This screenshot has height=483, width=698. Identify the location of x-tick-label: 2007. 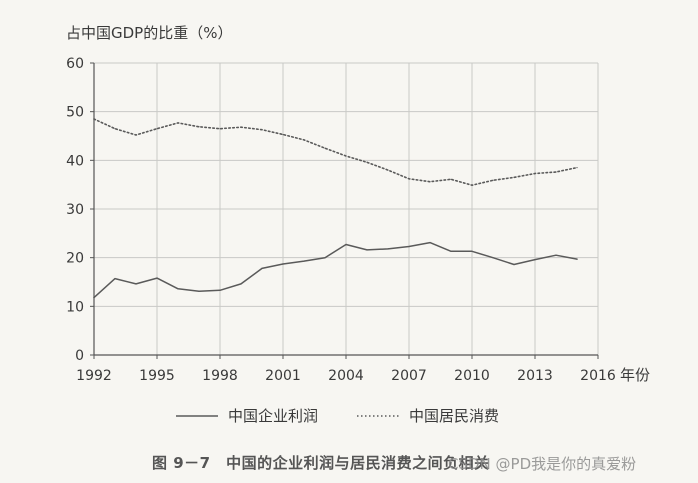
(409, 376).